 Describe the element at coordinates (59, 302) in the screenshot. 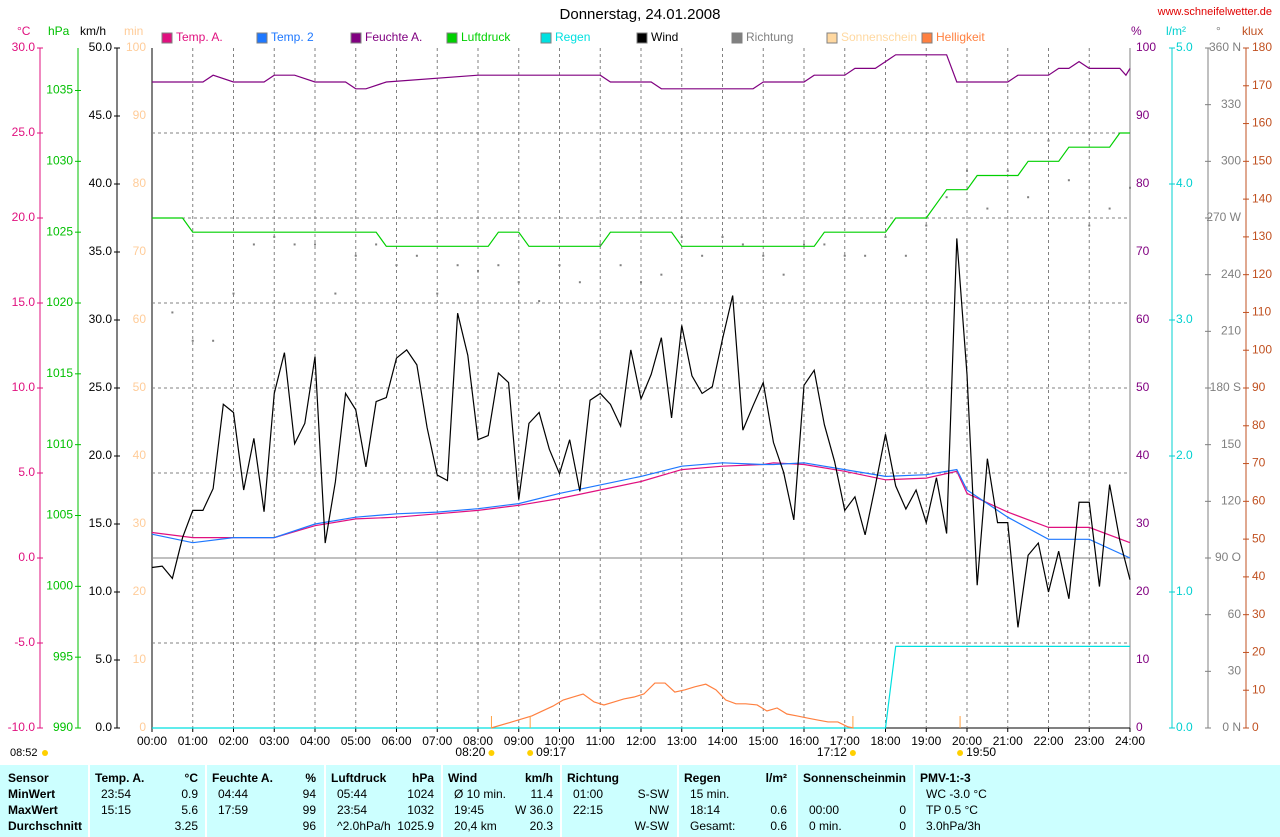

I see `y-tick-label: 1020` at that location.